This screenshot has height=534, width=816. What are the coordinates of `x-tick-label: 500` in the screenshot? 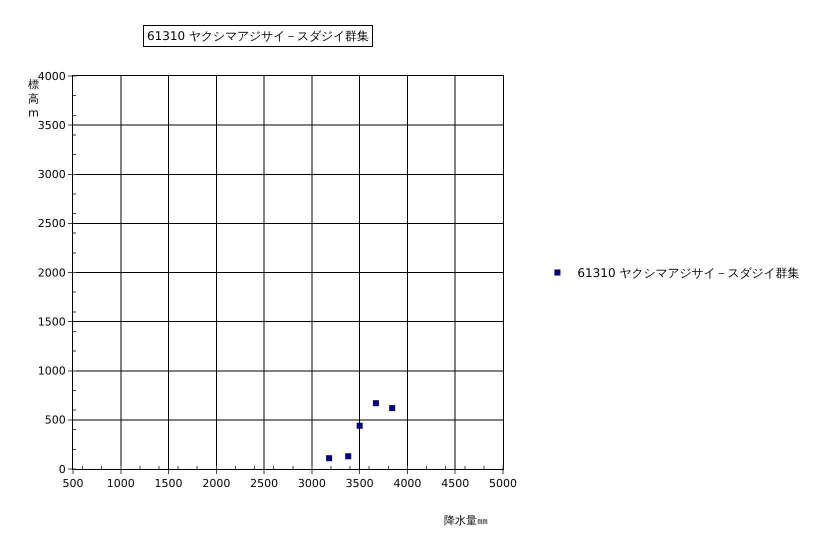 It's located at (73, 483).